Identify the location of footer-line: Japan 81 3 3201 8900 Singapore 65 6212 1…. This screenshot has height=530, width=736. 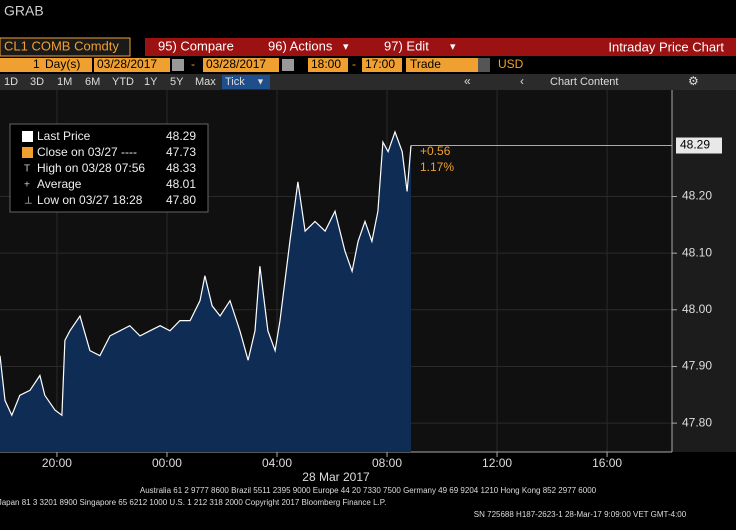
(193, 502).